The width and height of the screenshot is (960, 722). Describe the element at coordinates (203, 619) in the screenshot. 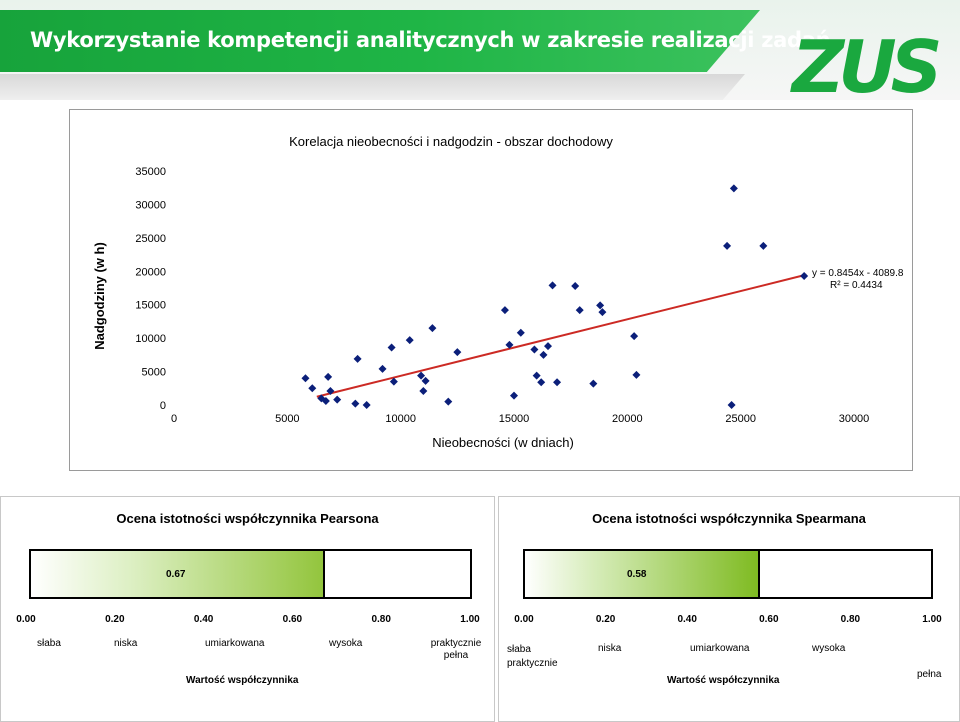

I see `pearson-scale-tick: 0.40` at that location.